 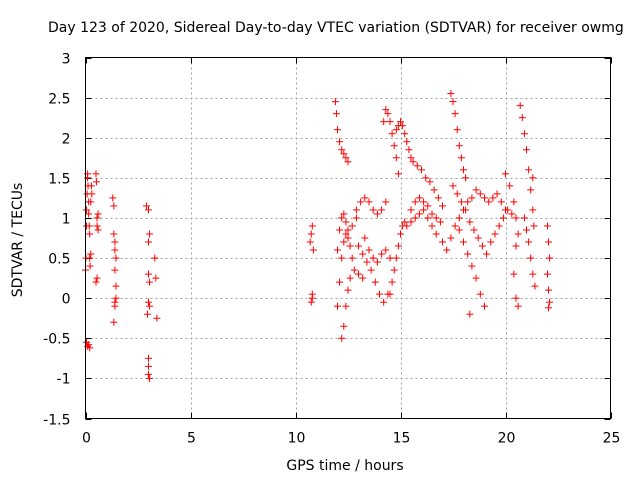 What do you see at coordinates (345, 466) in the screenshot?
I see `x-axis-label: GPS time / hours` at bounding box center [345, 466].